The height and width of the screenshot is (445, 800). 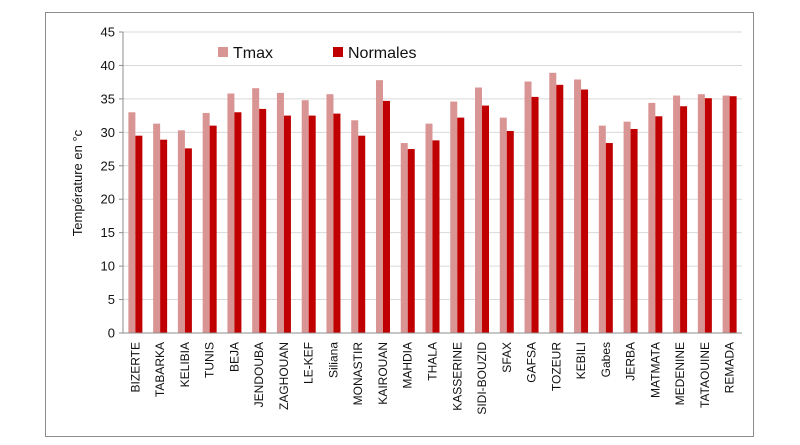 What do you see at coordinates (253, 53) in the screenshot?
I see `legend-label-tmax: Tmax` at bounding box center [253, 53].